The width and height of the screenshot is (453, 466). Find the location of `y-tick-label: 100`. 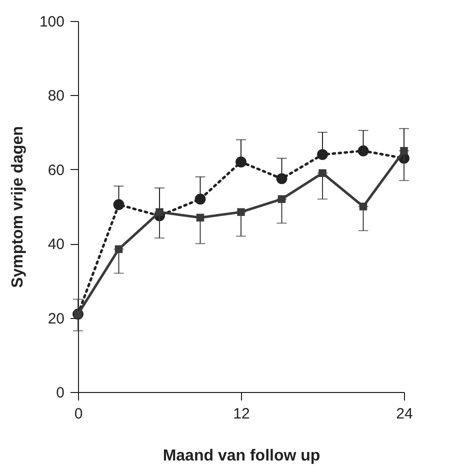

y-tick-label: 100 is located at coordinates (51, 22).